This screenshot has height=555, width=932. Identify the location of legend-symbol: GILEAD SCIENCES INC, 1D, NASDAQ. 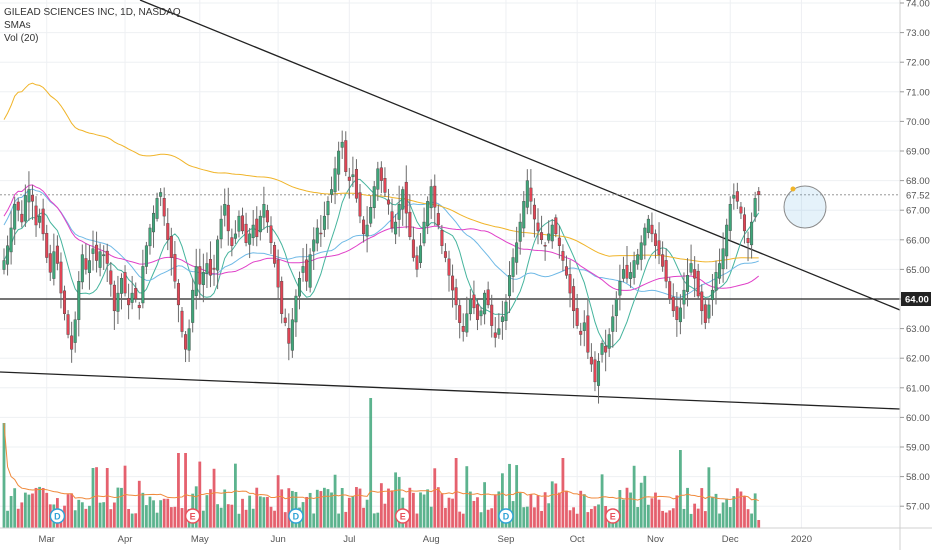
(92, 12).